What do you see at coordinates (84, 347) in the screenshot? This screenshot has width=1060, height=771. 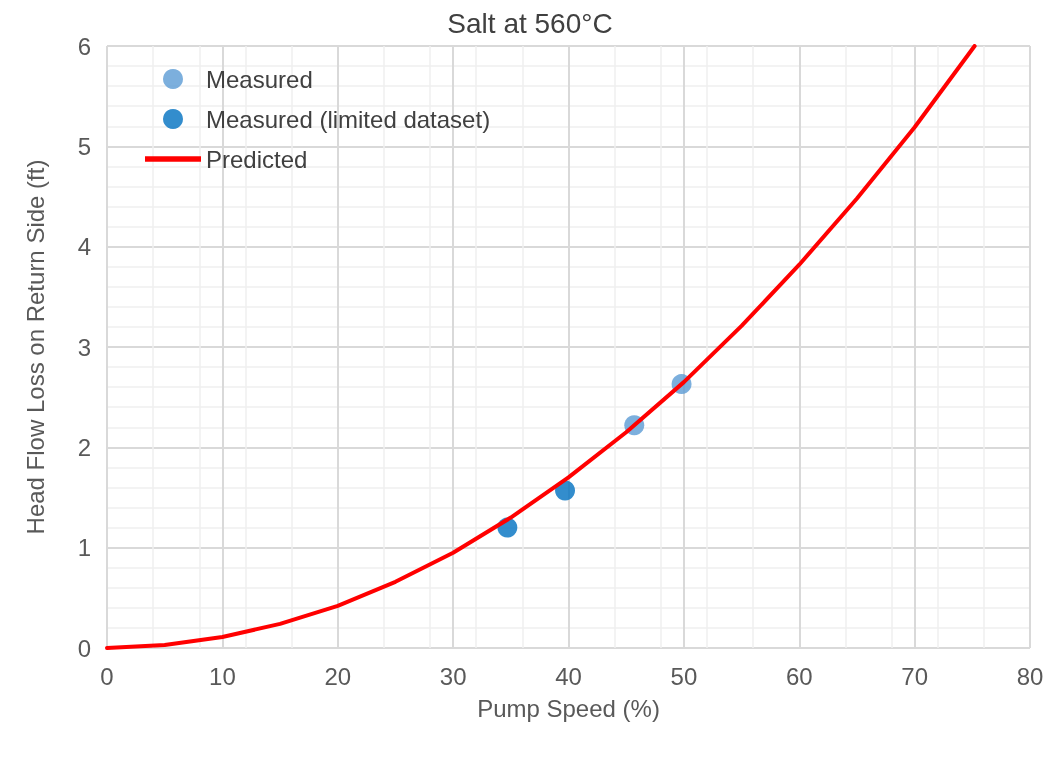 I see `y-tick-label: 3` at bounding box center [84, 347].